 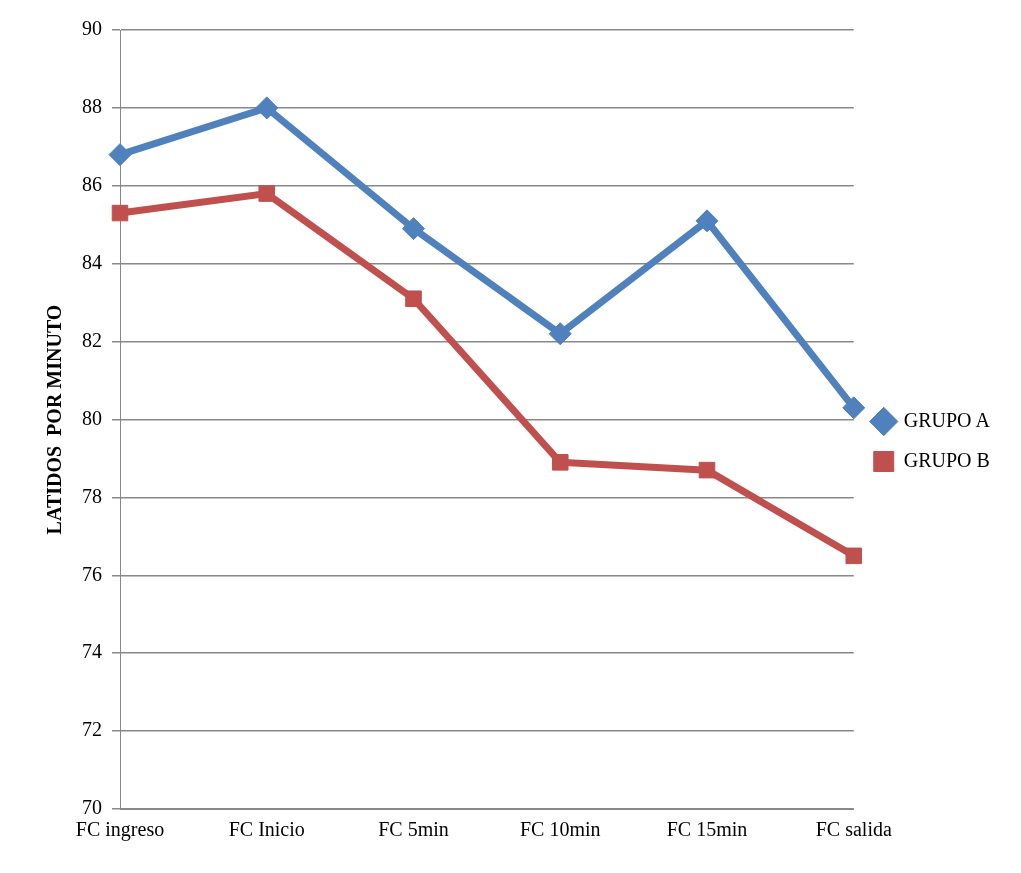 What do you see at coordinates (853, 829) in the screenshot?
I see `x-tick-label: FC salida` at bounding box center [853, 829].